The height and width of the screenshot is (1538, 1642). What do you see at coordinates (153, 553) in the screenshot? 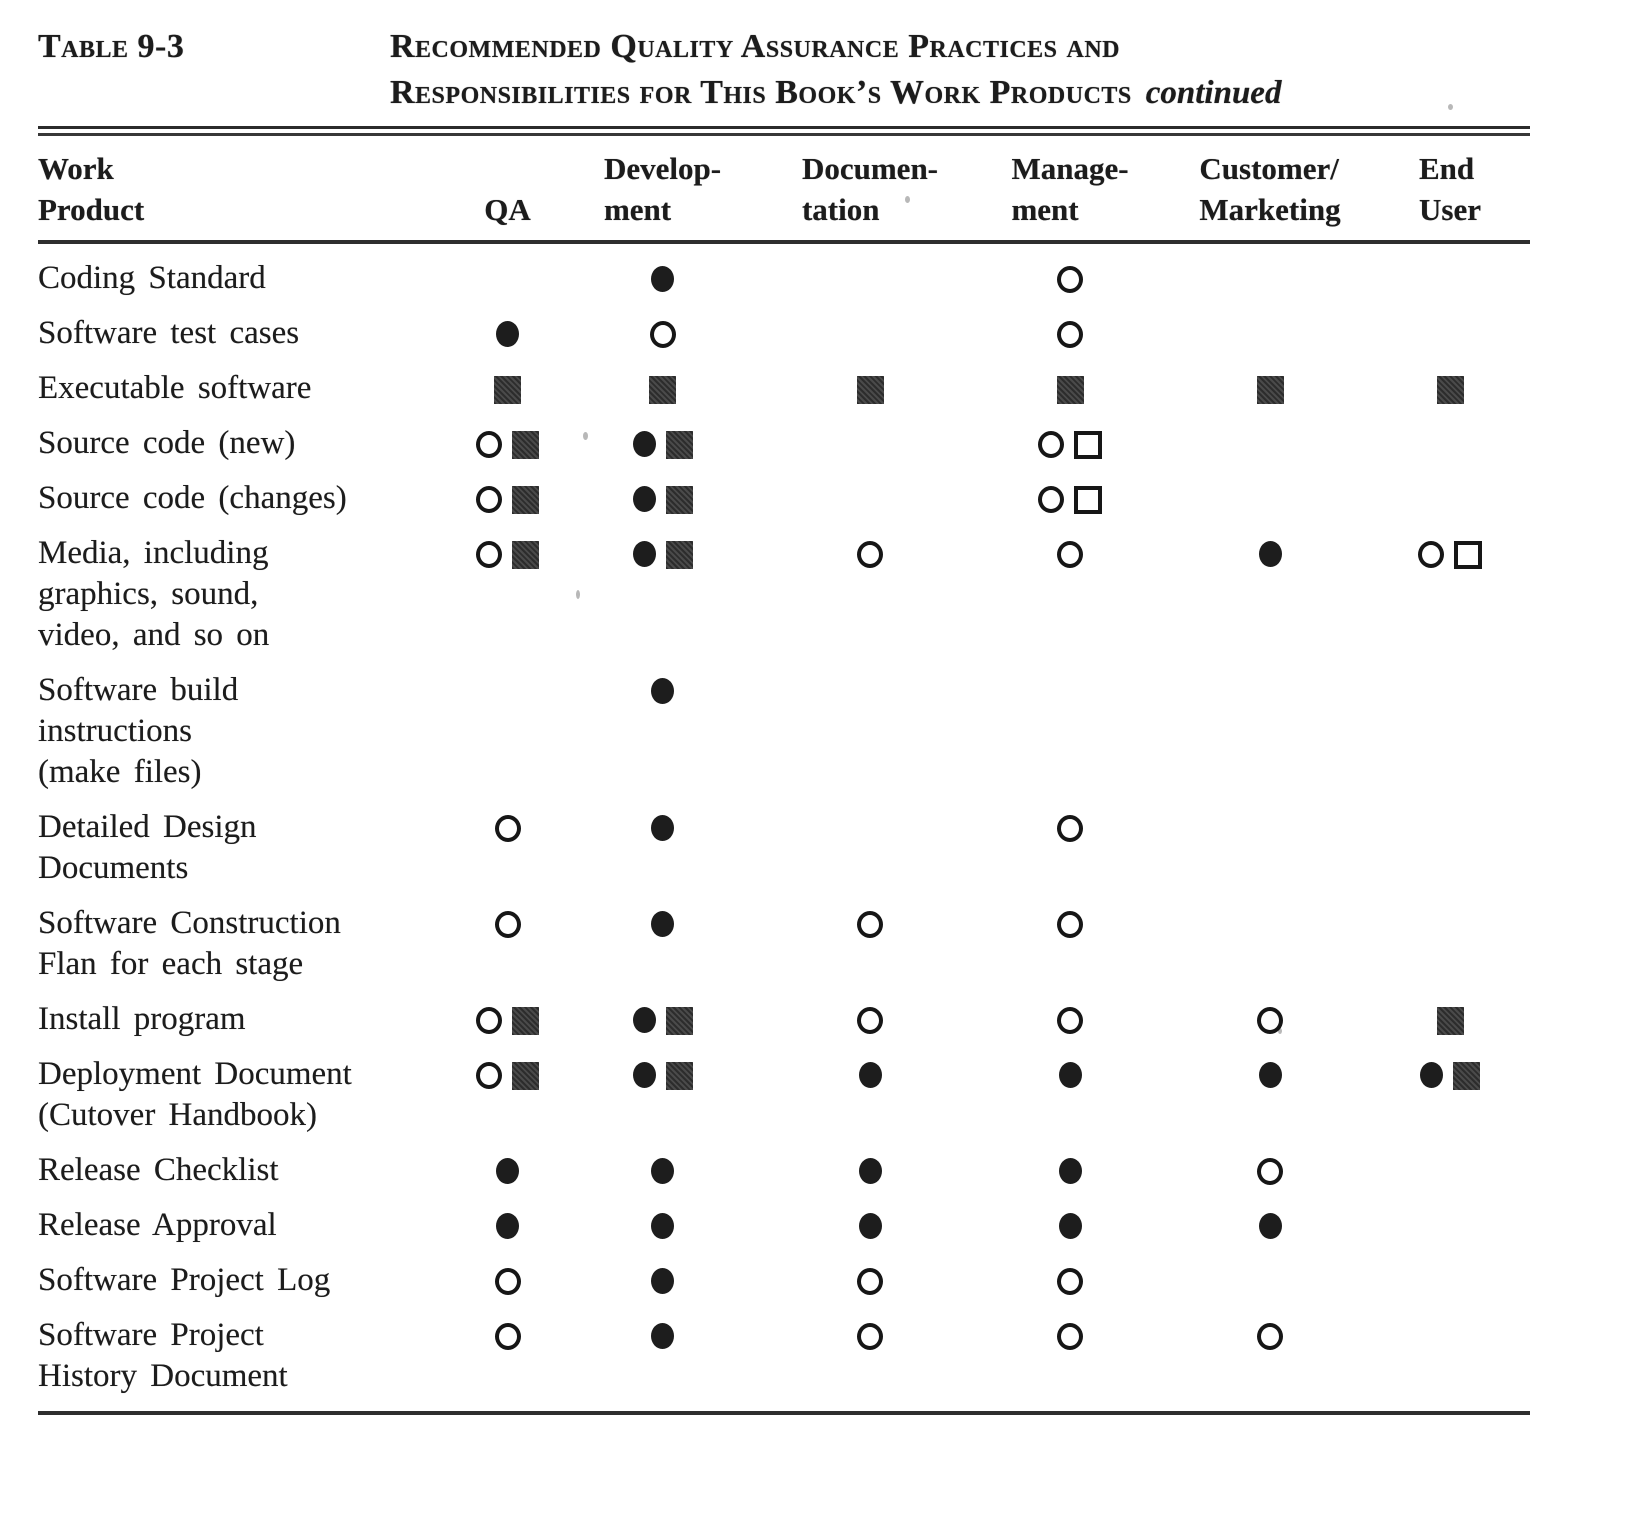
I see `work-product-label-line: Media, including` at bounding box center [153, 553].